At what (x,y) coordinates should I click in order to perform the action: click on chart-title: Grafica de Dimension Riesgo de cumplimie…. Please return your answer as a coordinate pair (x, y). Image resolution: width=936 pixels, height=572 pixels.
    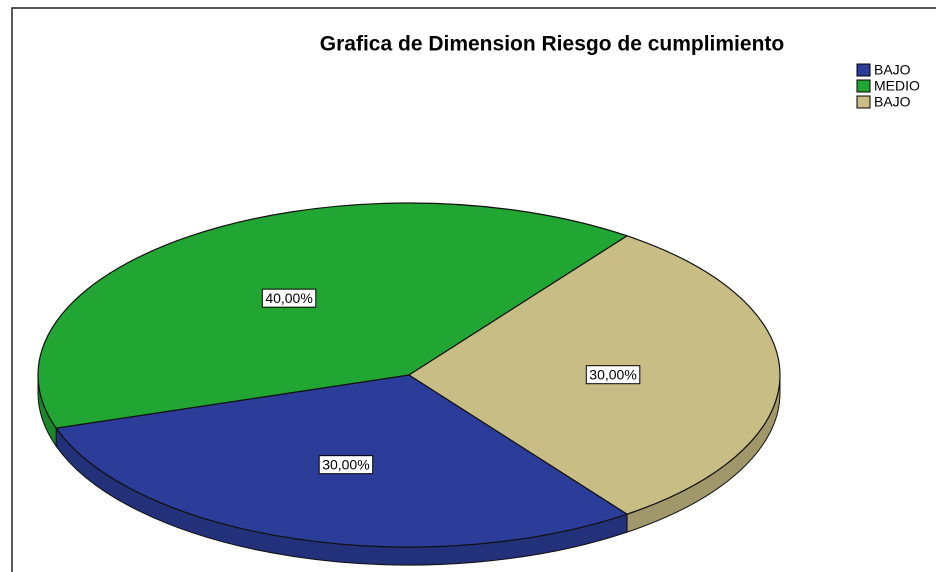
    Looking at the image, I should click on (552, 44).